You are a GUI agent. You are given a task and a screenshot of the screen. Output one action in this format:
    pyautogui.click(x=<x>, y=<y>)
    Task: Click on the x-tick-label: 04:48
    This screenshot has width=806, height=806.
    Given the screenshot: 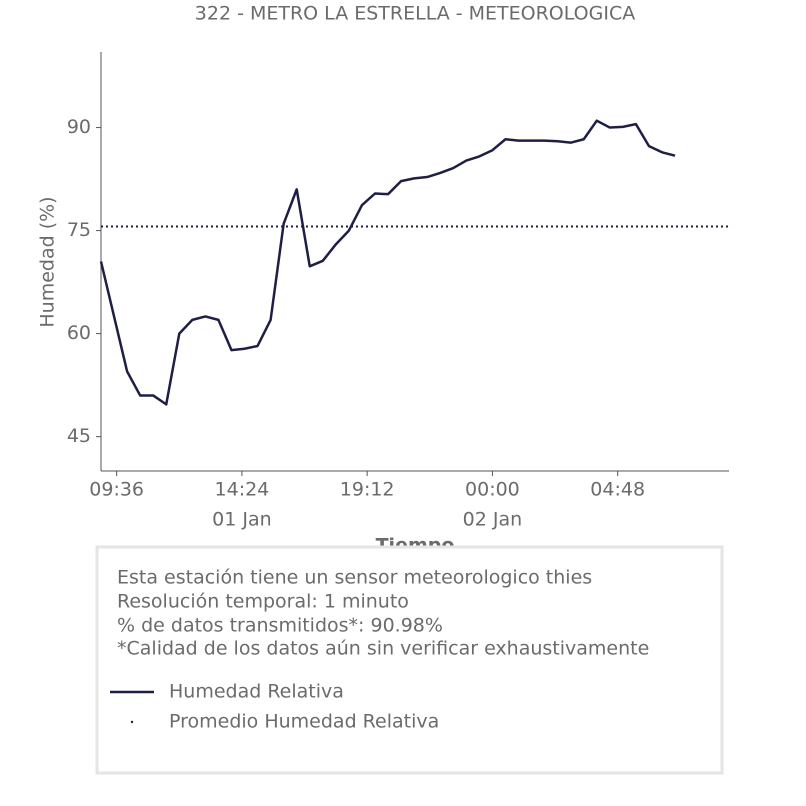 What is the action you would take?
    pyautogui.click(x=617, y=490)
    